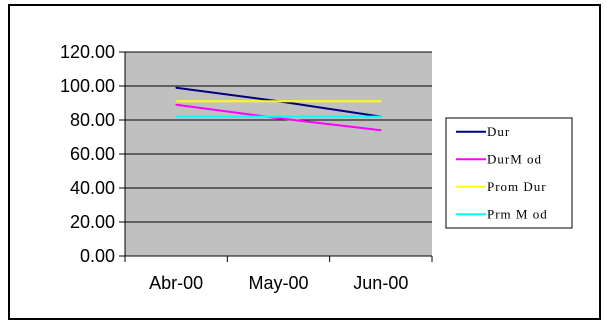 This screenshot has height=322, width=607. Describe the element at coordinates (87, 52) in the screenshot. I see `y-tick-label: 120.00` at that location.